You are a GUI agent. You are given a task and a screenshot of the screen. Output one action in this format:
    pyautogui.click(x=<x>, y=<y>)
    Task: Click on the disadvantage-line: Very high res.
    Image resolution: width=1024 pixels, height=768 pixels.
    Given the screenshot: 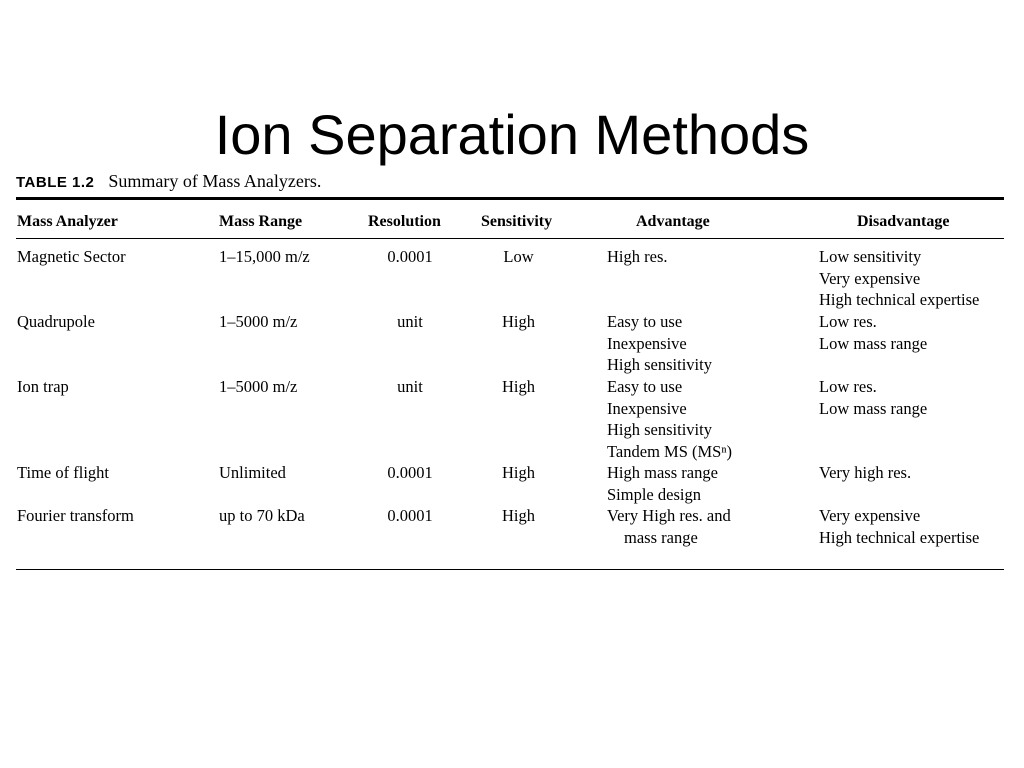 What is the action you would take?
    pyautogui.click(x=865, y=472)
    